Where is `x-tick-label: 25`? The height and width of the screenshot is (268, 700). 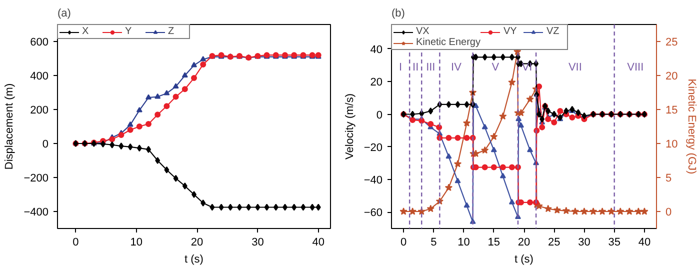
x-tick-label: 25 is located at coordinates (554, 242).